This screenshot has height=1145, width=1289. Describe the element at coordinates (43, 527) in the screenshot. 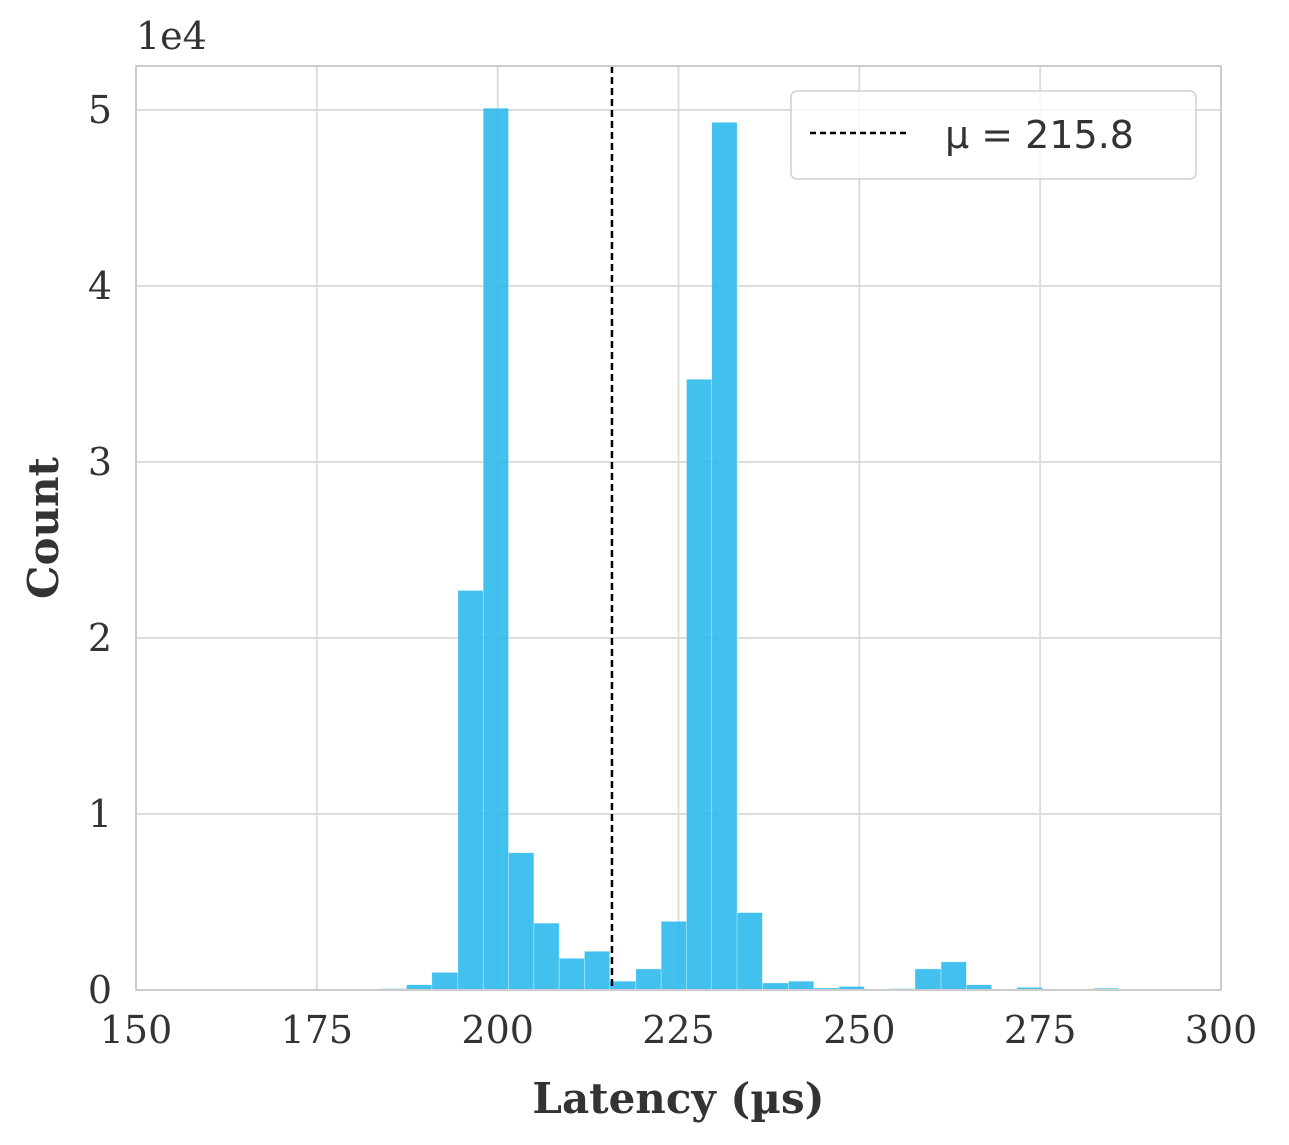

I see `y-axis-title: Count` at that location.